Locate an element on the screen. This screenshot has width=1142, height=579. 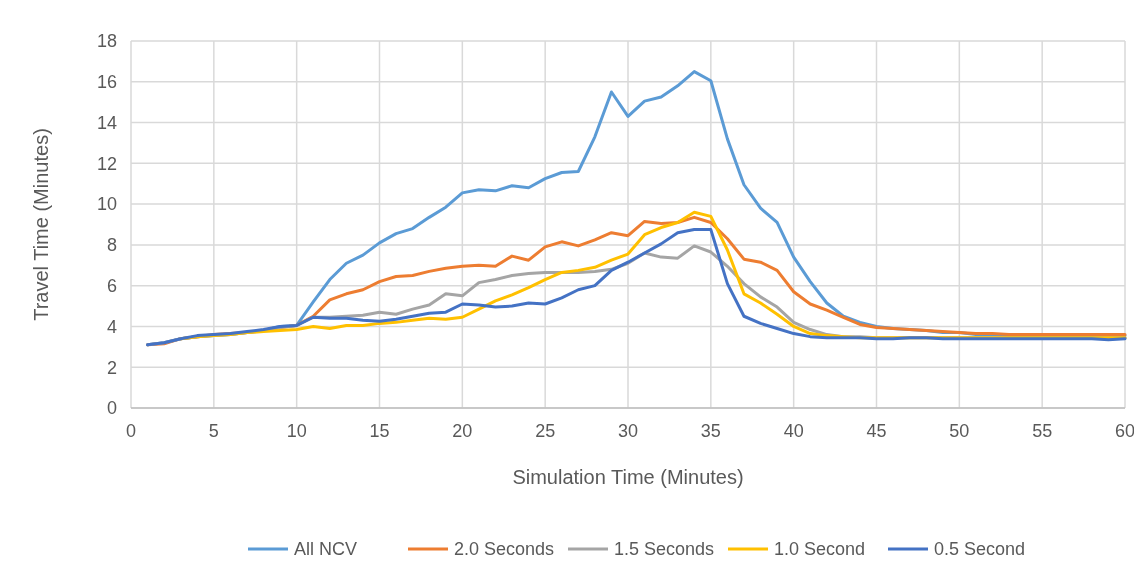
y-tick-label: 4 is located at coordinates (111, 326).